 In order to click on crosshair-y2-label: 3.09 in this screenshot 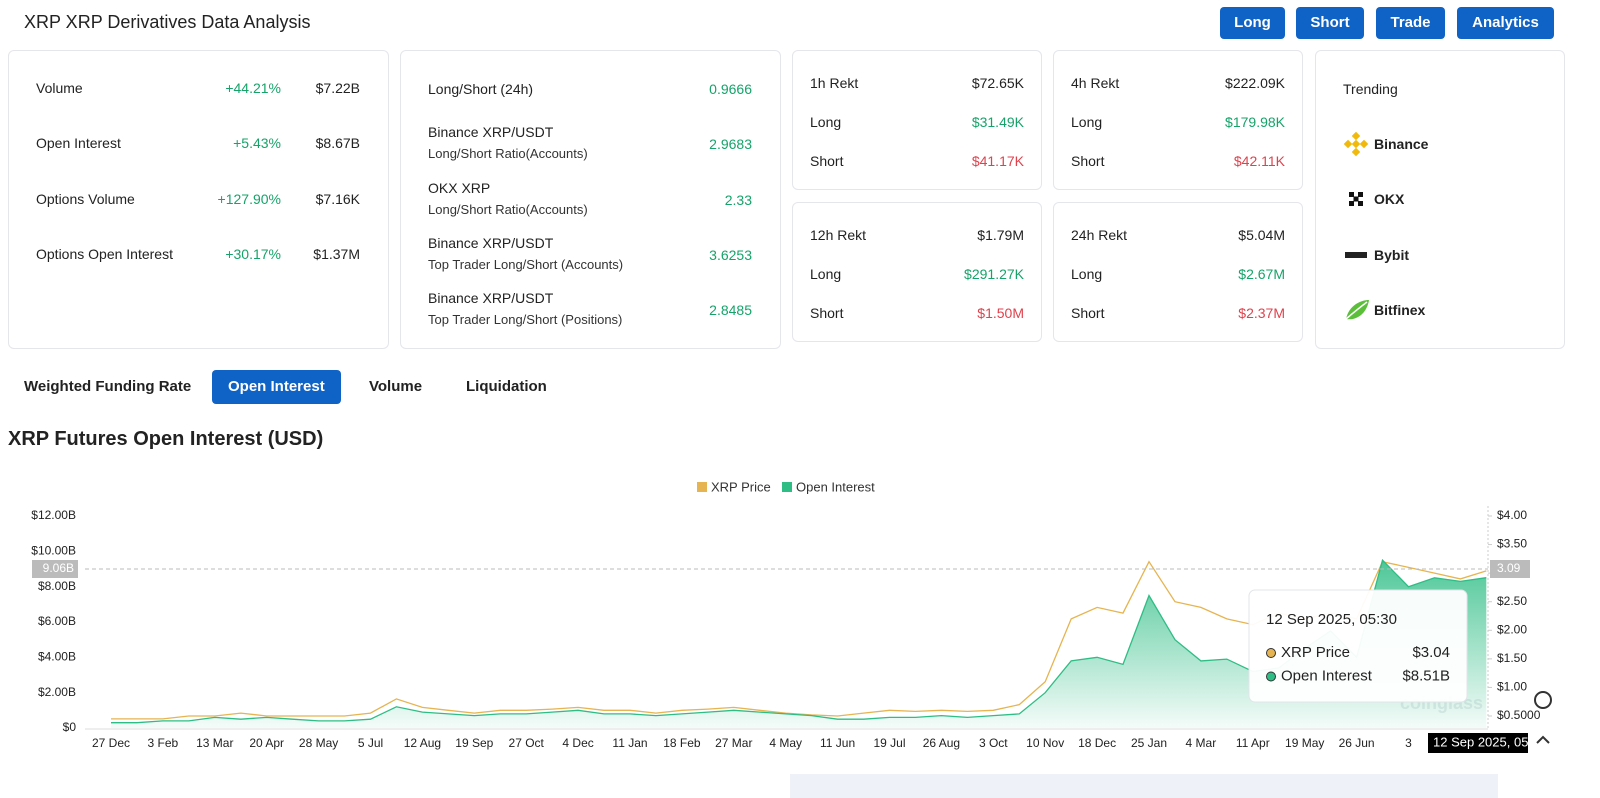, I will do `click(1509, 568)`.